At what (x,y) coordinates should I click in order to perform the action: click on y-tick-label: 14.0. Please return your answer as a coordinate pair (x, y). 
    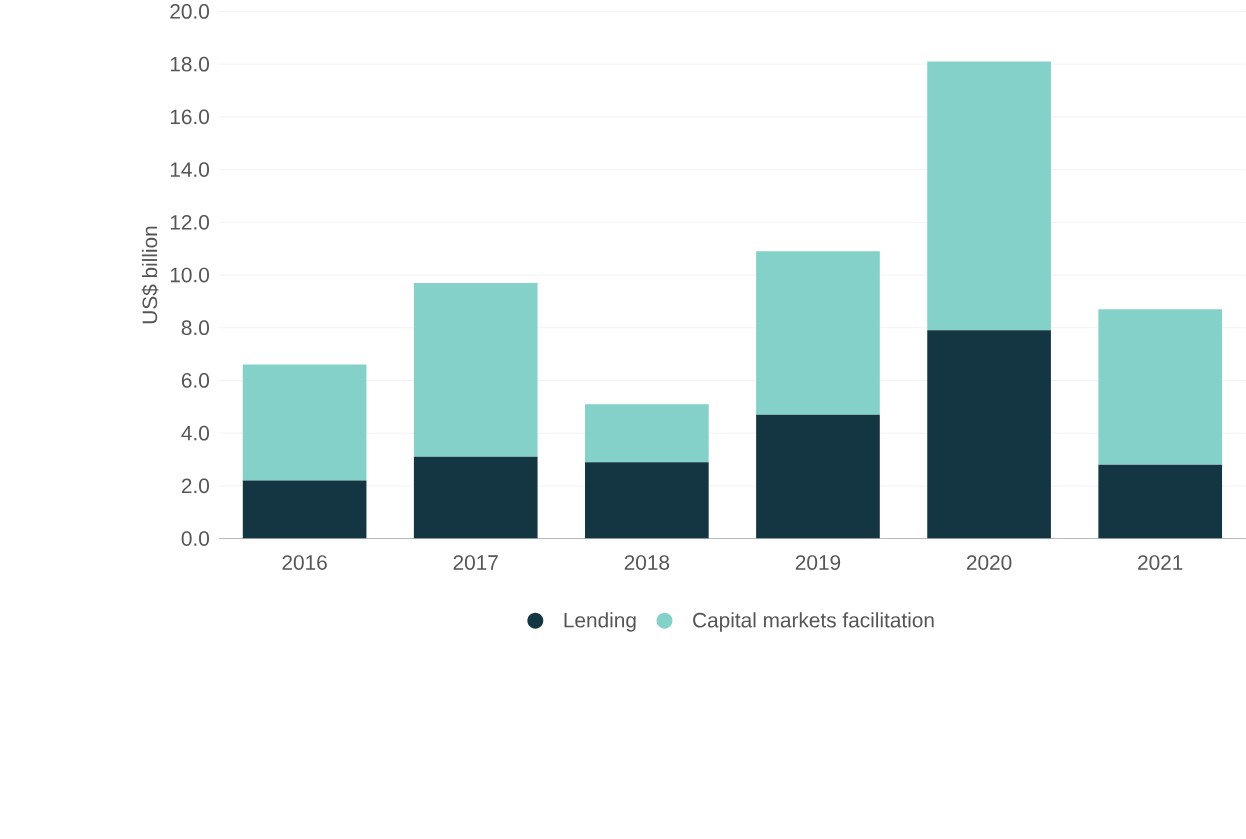
    Looking at the image, I should click on (190, 169).